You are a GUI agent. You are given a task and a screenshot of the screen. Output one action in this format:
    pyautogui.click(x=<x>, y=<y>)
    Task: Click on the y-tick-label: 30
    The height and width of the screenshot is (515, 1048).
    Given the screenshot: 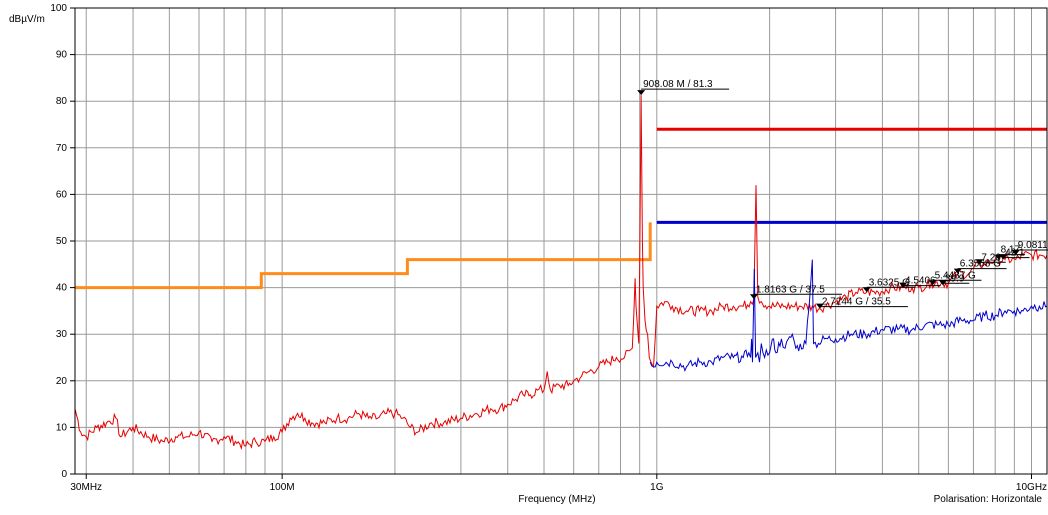 What is the action you would take?
    pyautogui.click(x=62, y=334)
    